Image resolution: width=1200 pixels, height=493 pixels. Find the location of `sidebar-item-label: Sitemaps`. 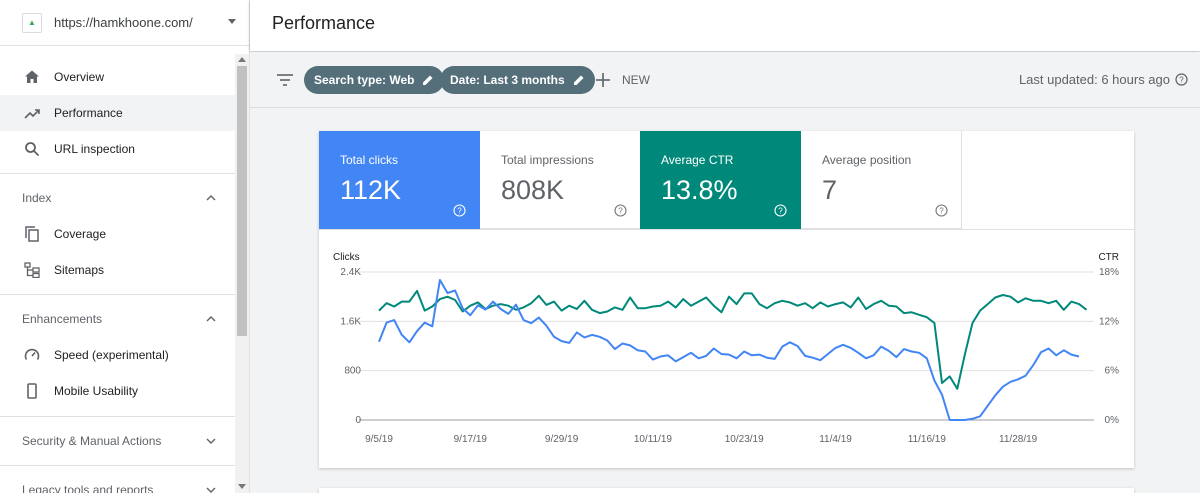

sidebar-item-label: Sitemaps is located at coordinates (79, 270).